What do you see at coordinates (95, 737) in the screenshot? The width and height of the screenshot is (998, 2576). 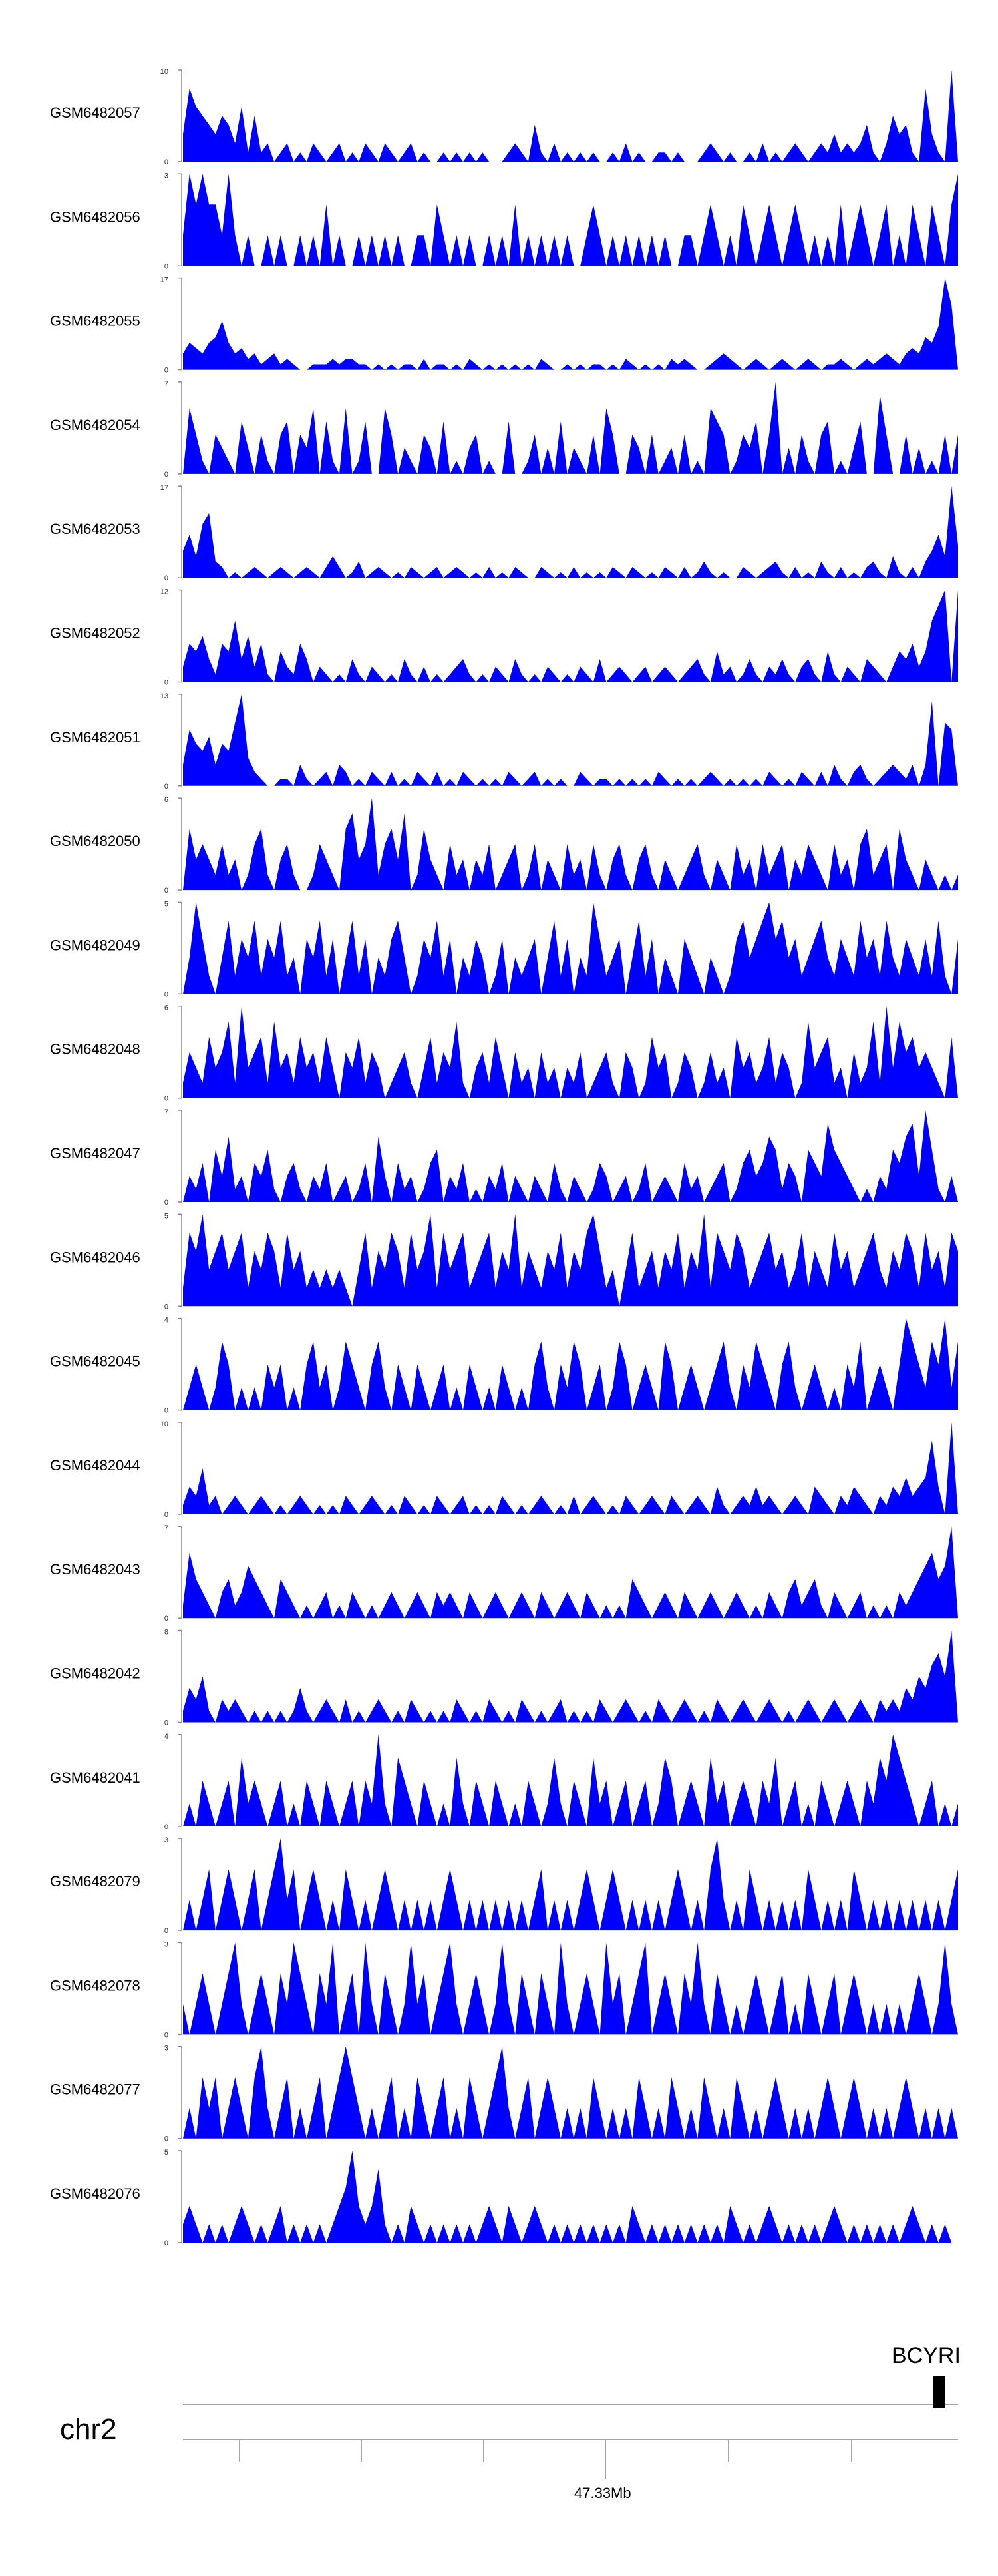 I see `track-name: GSM6482051` at bounding box center [95, 737].